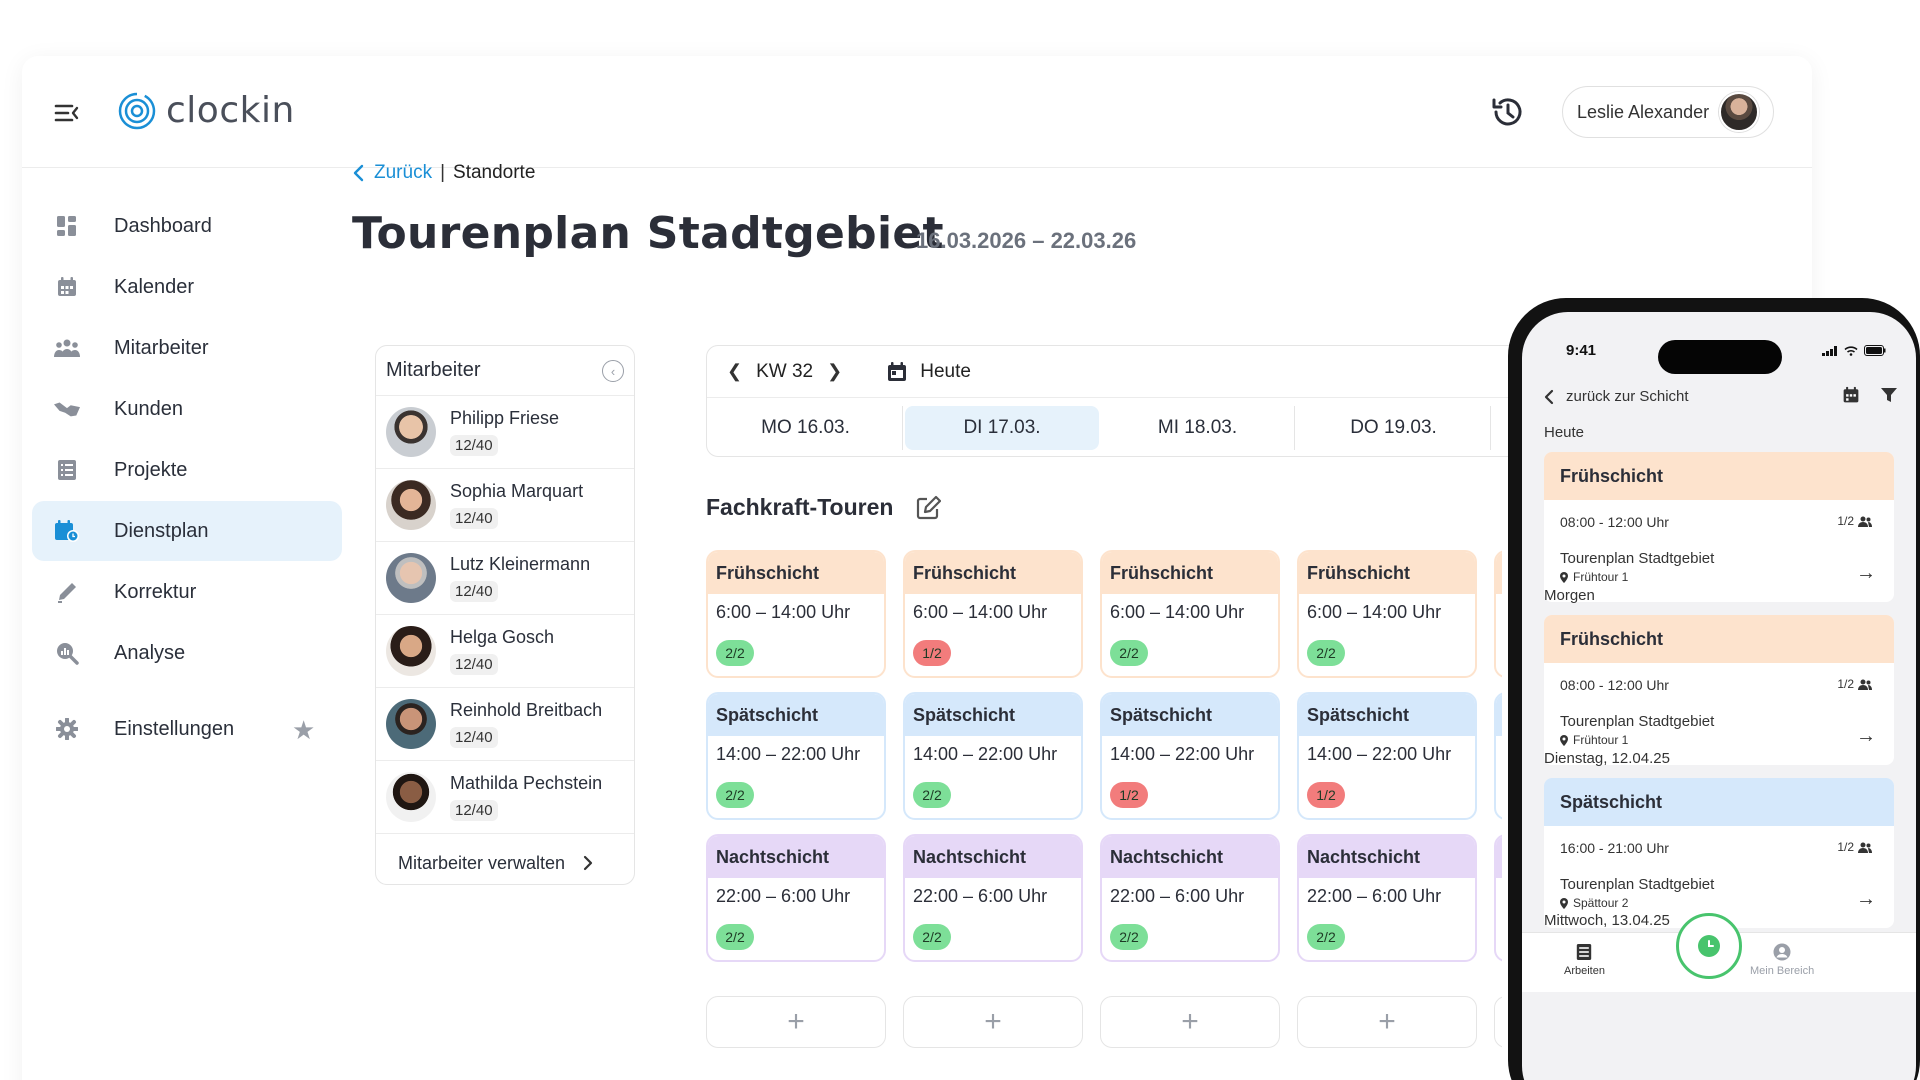 The width and height of the screenshot is (1920, 1080). I want to click on sidebar-item-dienstplan: Dienstplan, so click(187, 531).